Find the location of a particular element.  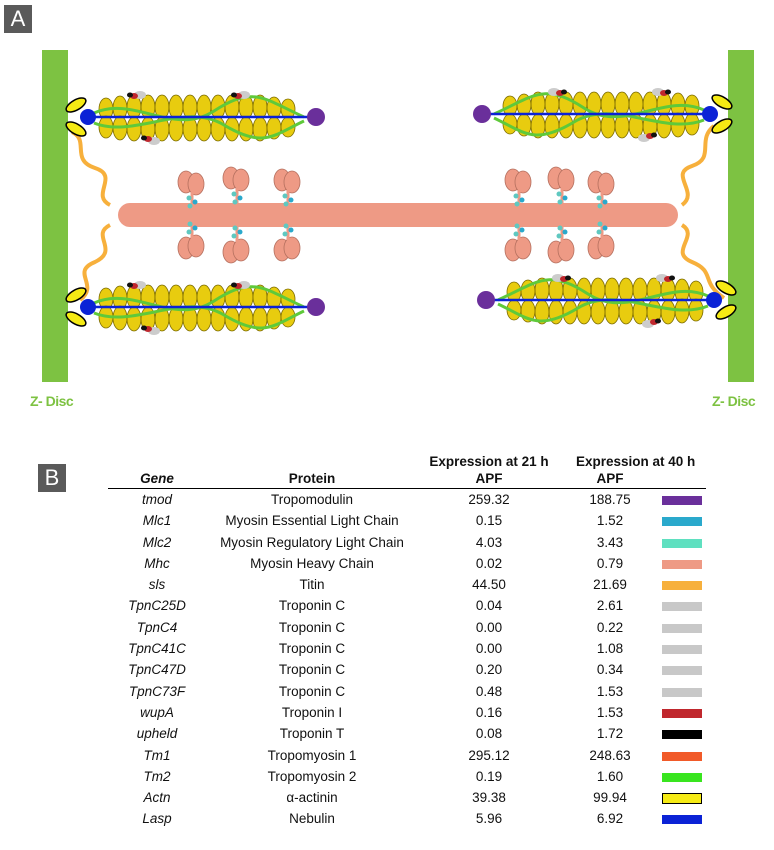

table-row: Lasp Nebulin 5.96 6.92 is located at coordinates (407, 818).